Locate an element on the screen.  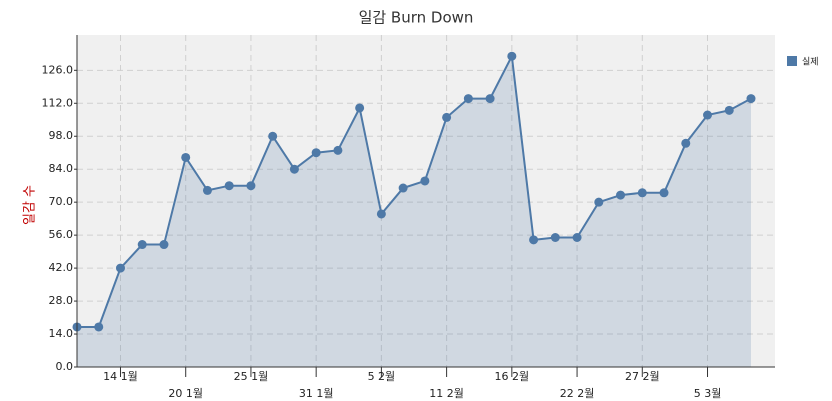
y-tick-label: 112.0 is located at coordinates (58, 102).